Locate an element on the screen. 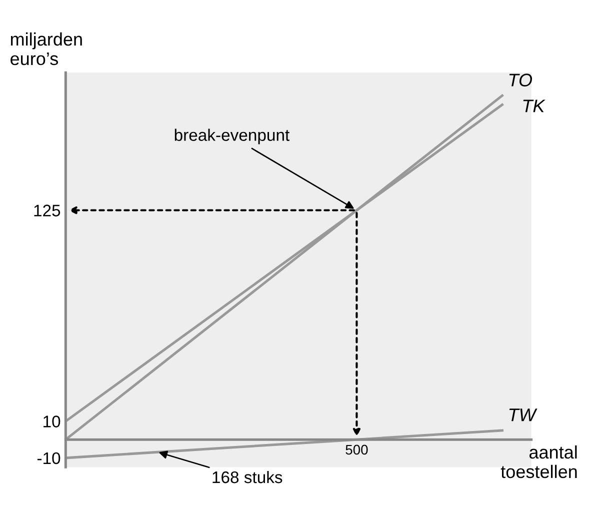 This screenshot has height=519, width=597. line-series is located at coordinates (285, 444).